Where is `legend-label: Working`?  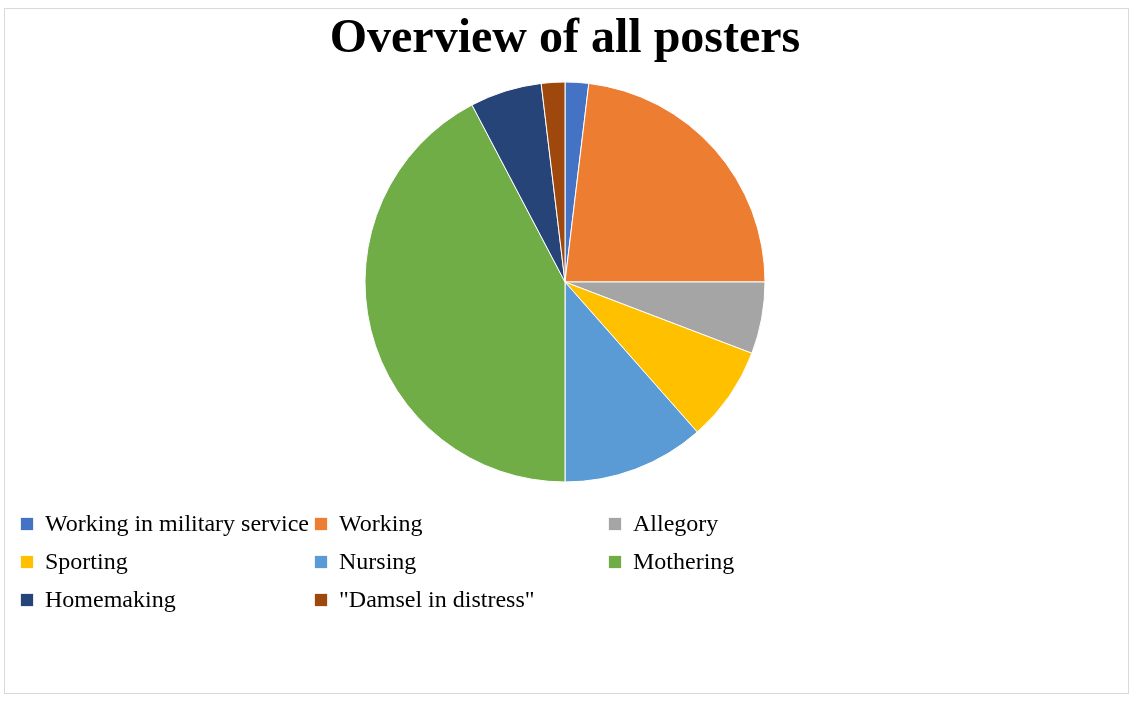
legend-label: Working is located at coordinates (381, 523).